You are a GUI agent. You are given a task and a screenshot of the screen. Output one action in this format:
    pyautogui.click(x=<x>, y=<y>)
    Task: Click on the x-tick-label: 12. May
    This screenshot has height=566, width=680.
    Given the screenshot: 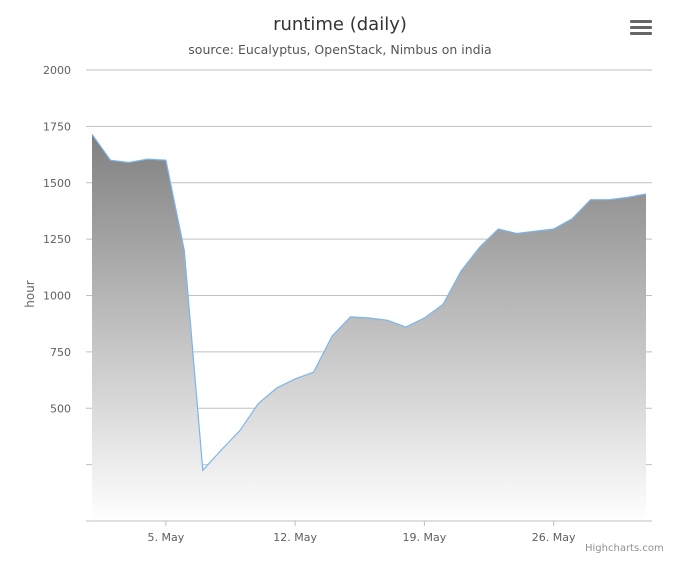 What is the action you would take?
    pyautogui.click(x=295, y=537)
    